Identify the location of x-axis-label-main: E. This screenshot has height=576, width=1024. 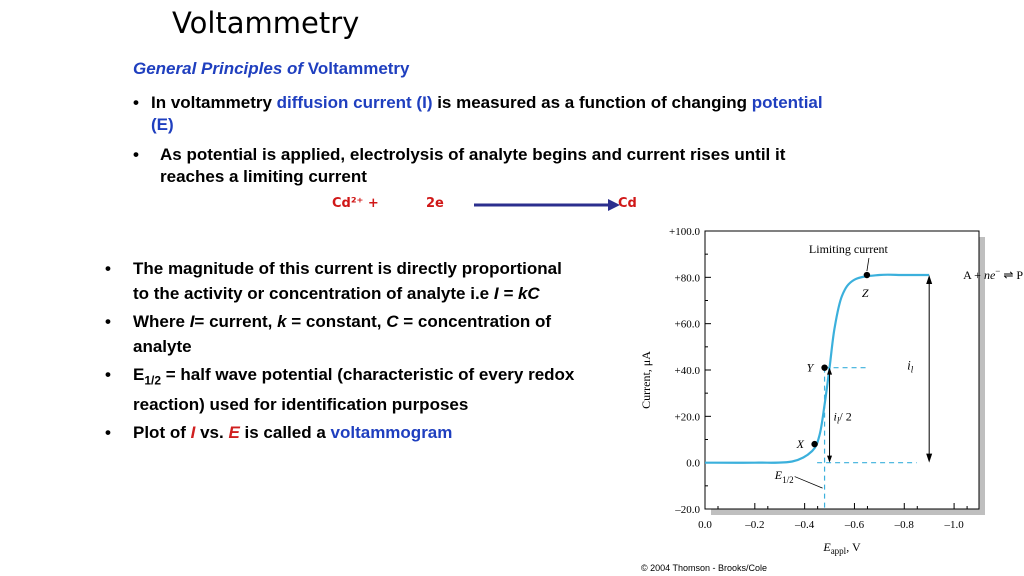
(826, 547).